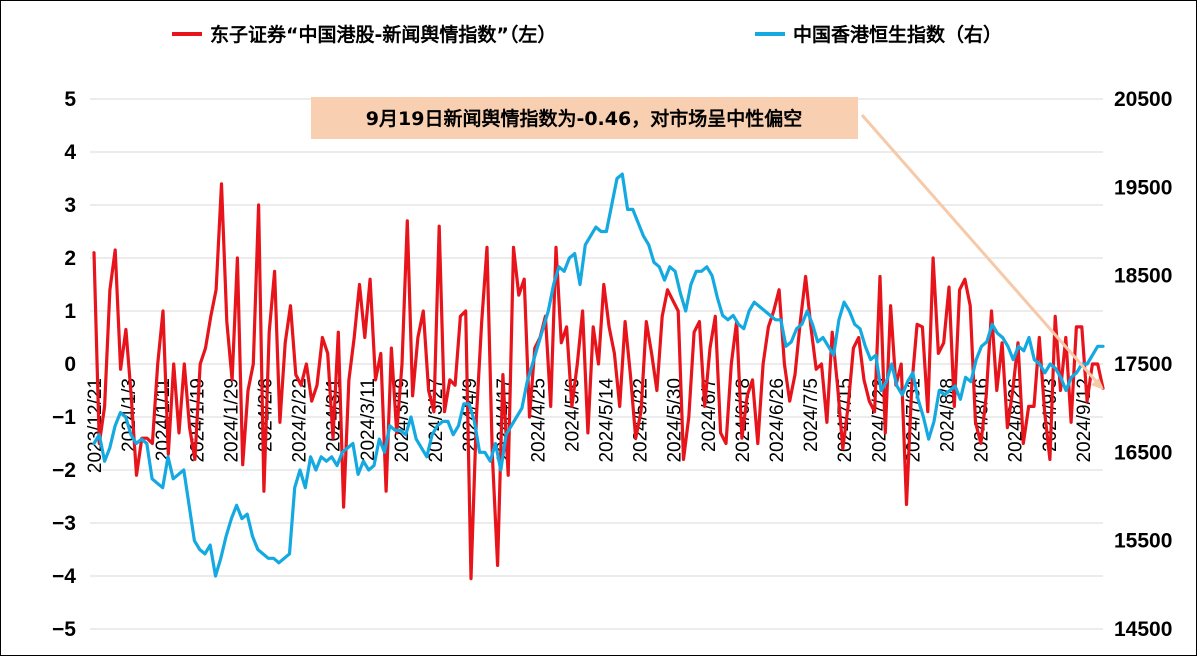 The image size is (1199, 658). I want to click on left-tick-label: −3, so click(64, 523).